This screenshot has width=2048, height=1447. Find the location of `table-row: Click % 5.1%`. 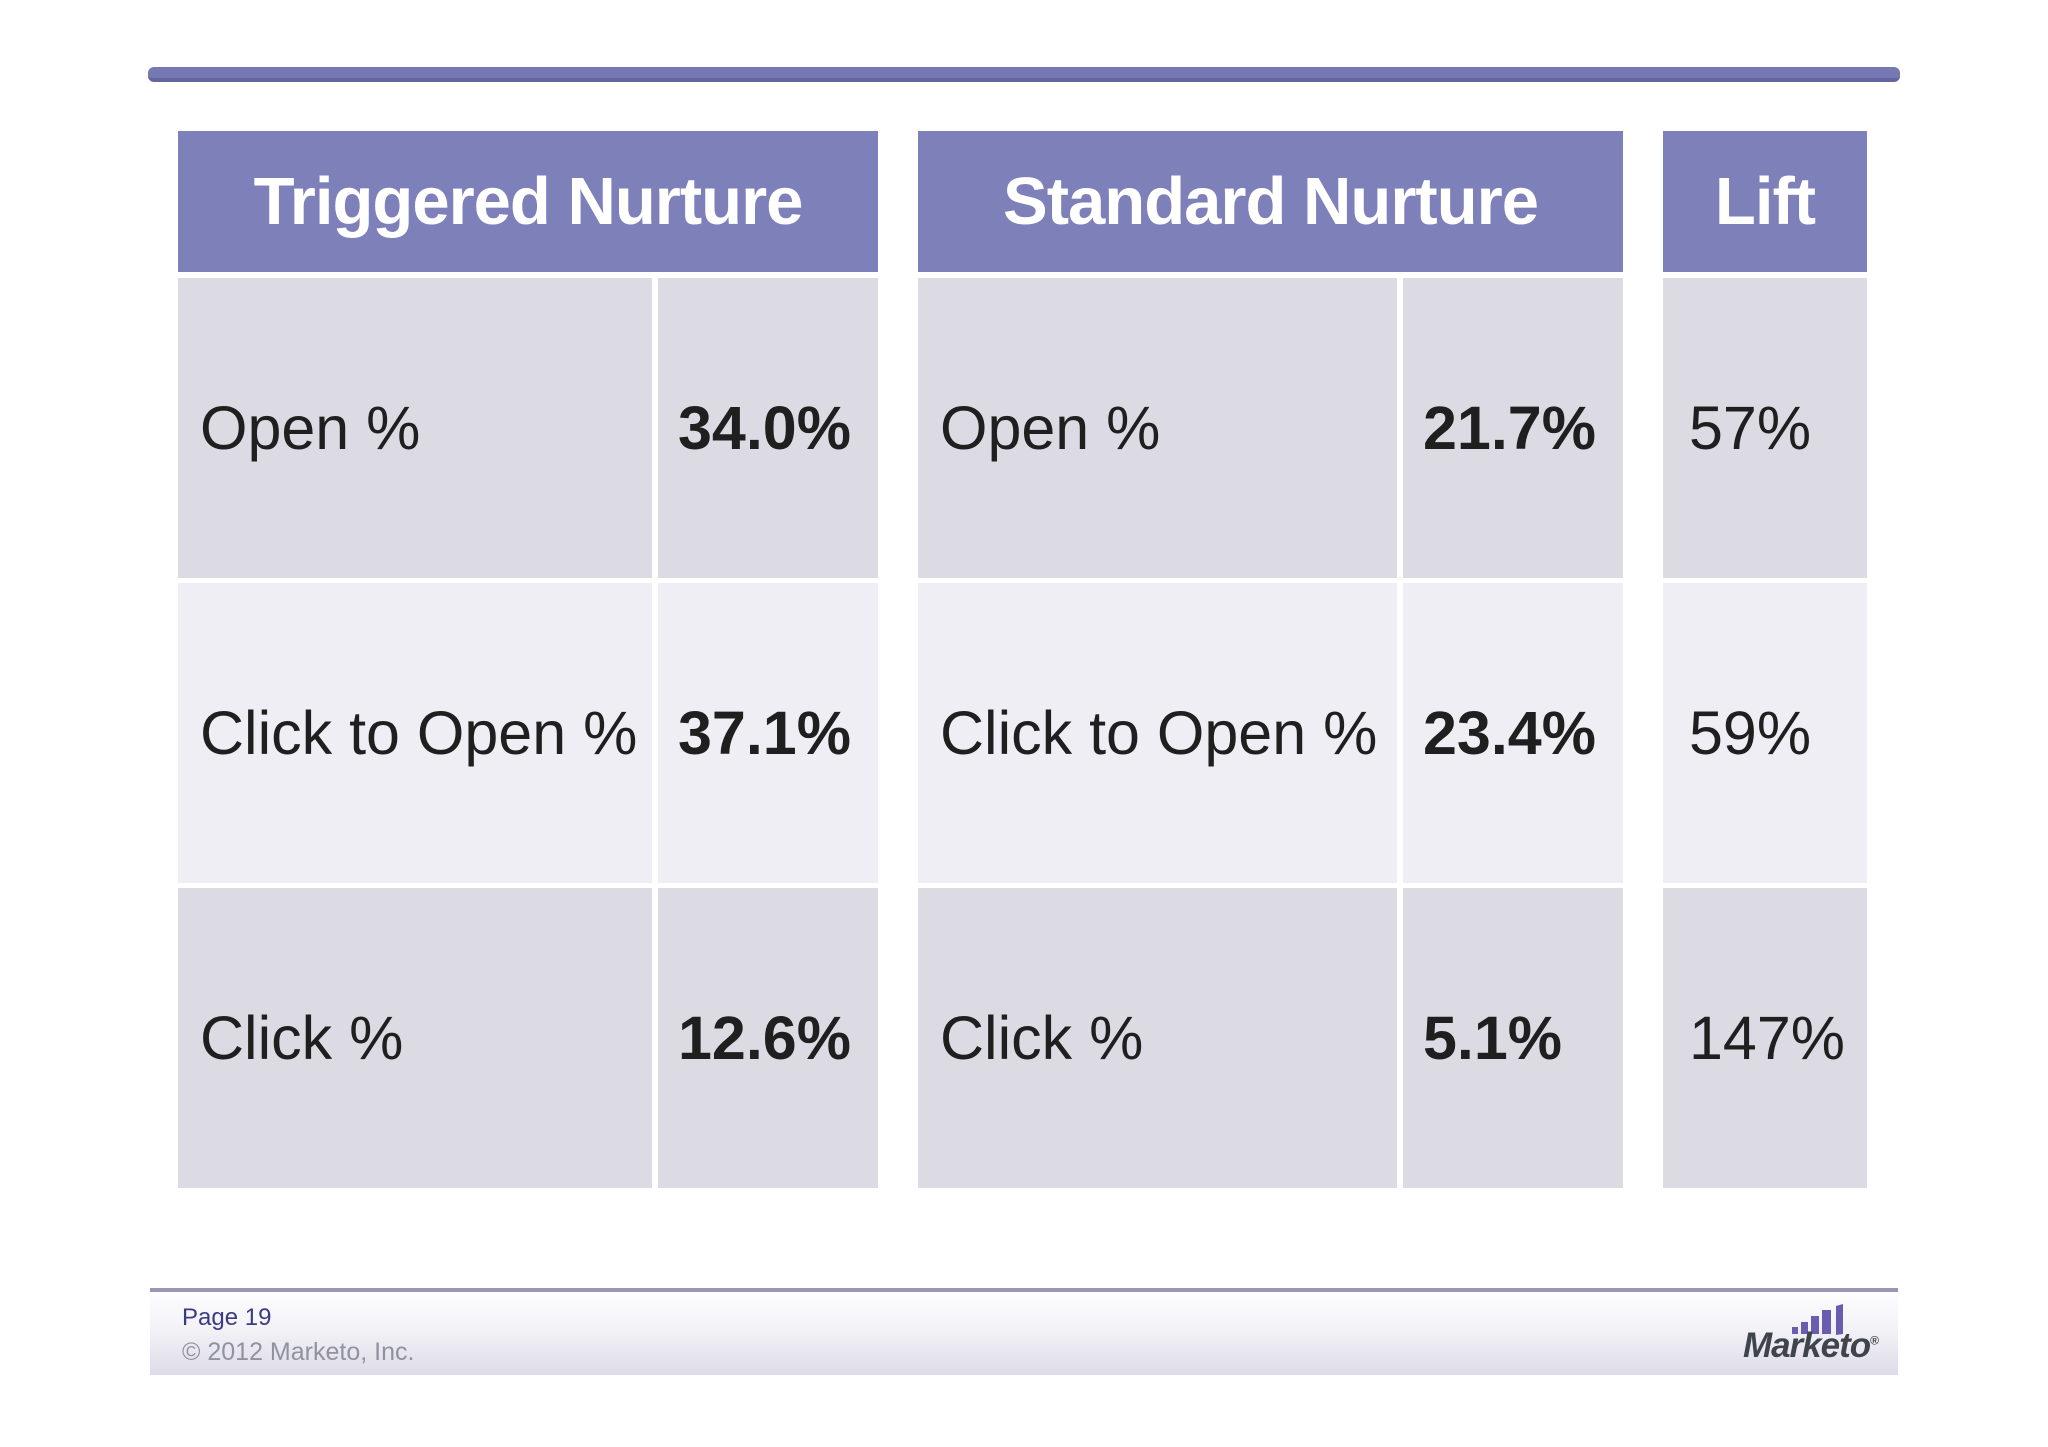

table-row: Click % 5.1% is located at coordinates (1270, 1038).